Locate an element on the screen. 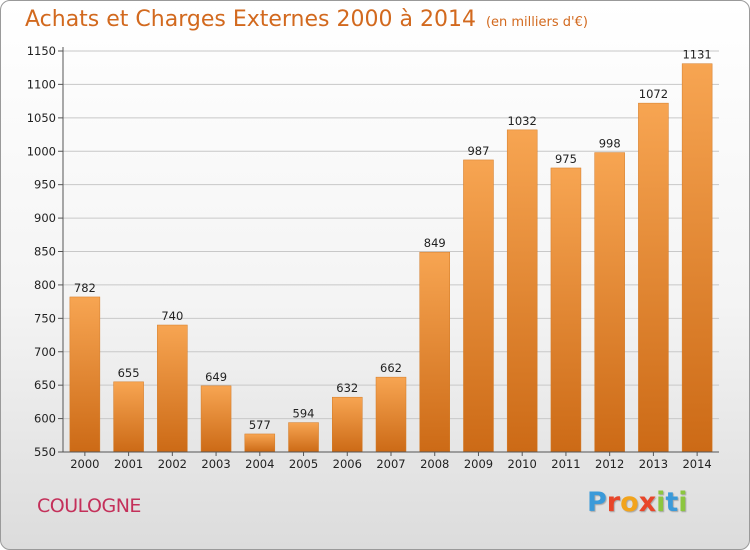 Image resolution: width=750 pixels, height=550 pixels. y-tick-label: 950 is located at coordinates (45, 185).